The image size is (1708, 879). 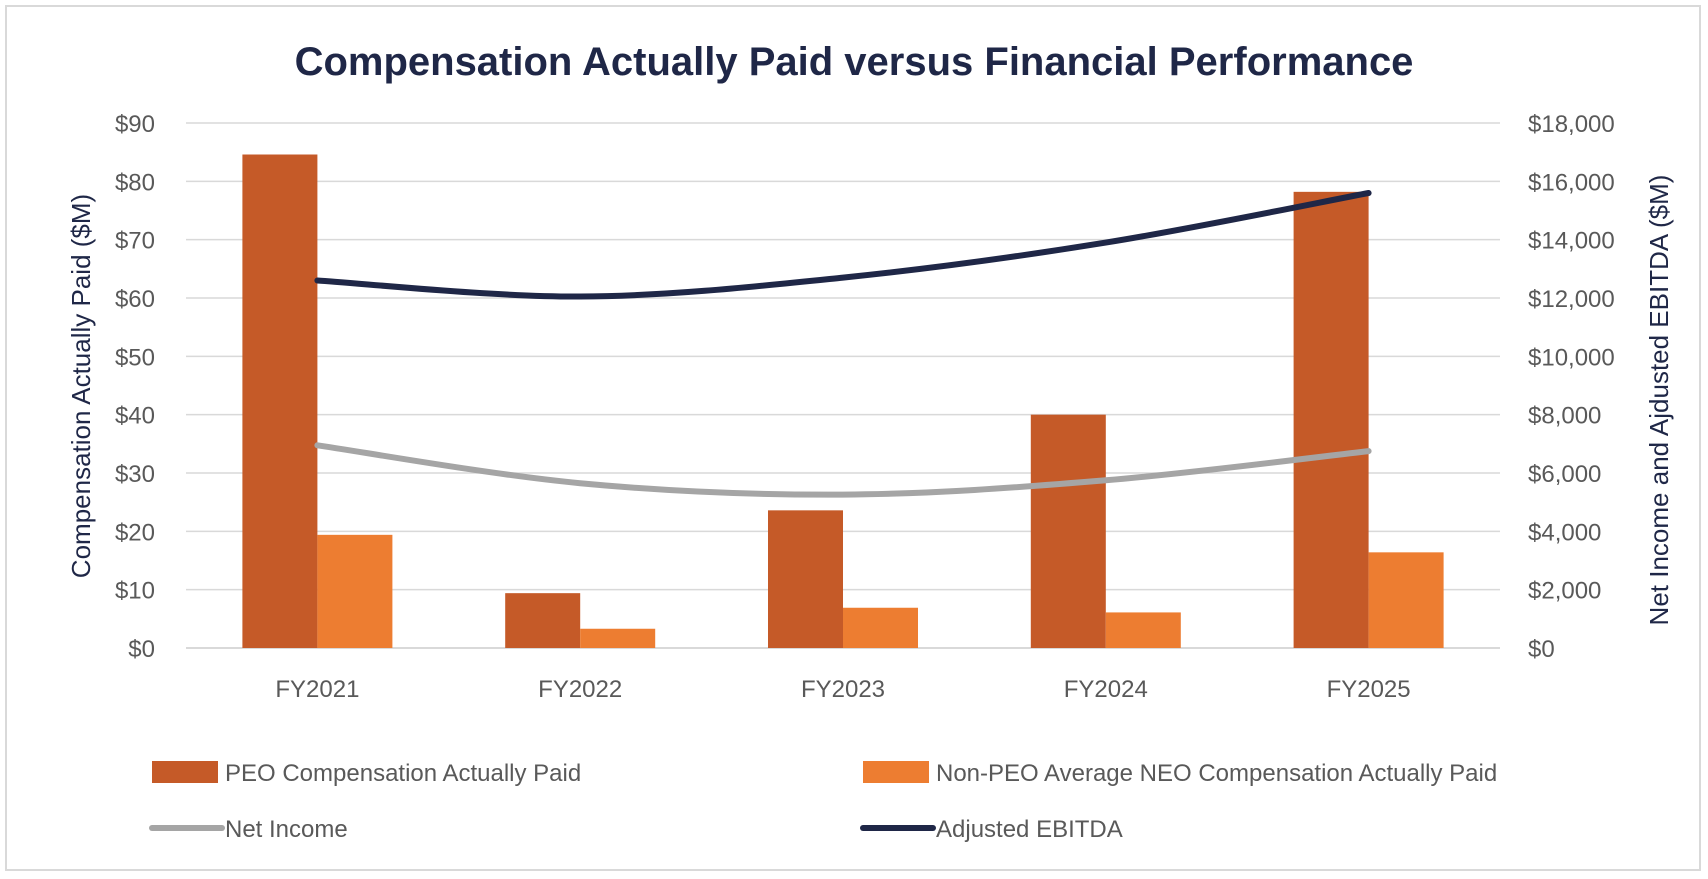 What do you see at coordinates (135, 299) in the screenshot?
I see `left-tick-label: $60` at bounding box center [135, 299].